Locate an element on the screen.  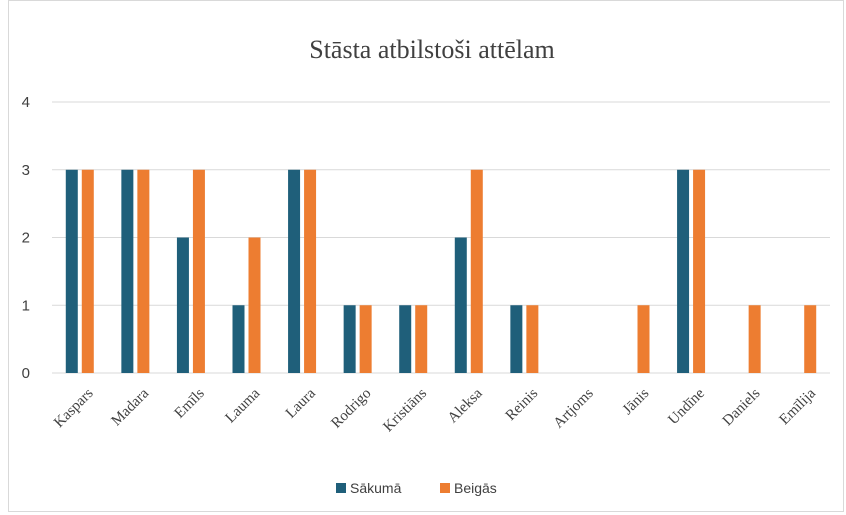
x-tick-label: Emīls is located at coordinates (190, 403).